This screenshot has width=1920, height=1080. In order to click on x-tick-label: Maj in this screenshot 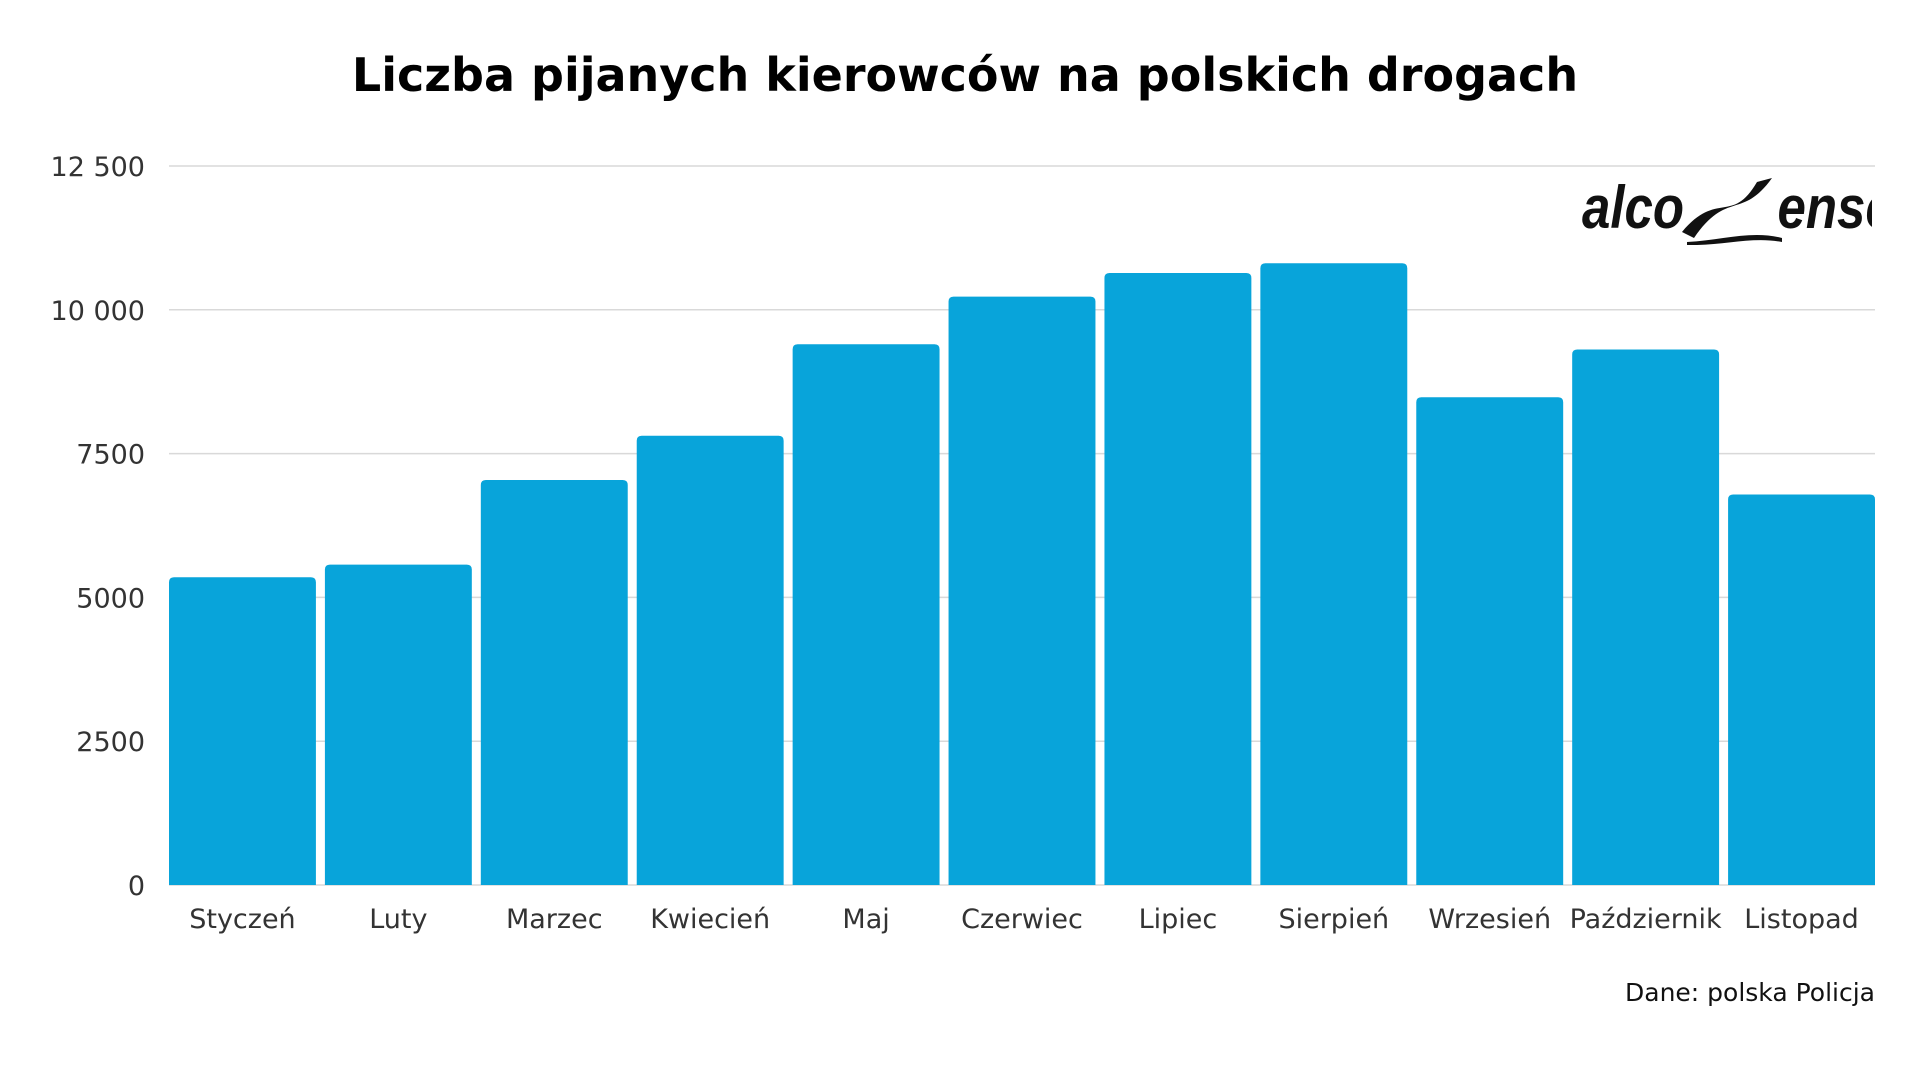, I will do `click(865, 919)`.